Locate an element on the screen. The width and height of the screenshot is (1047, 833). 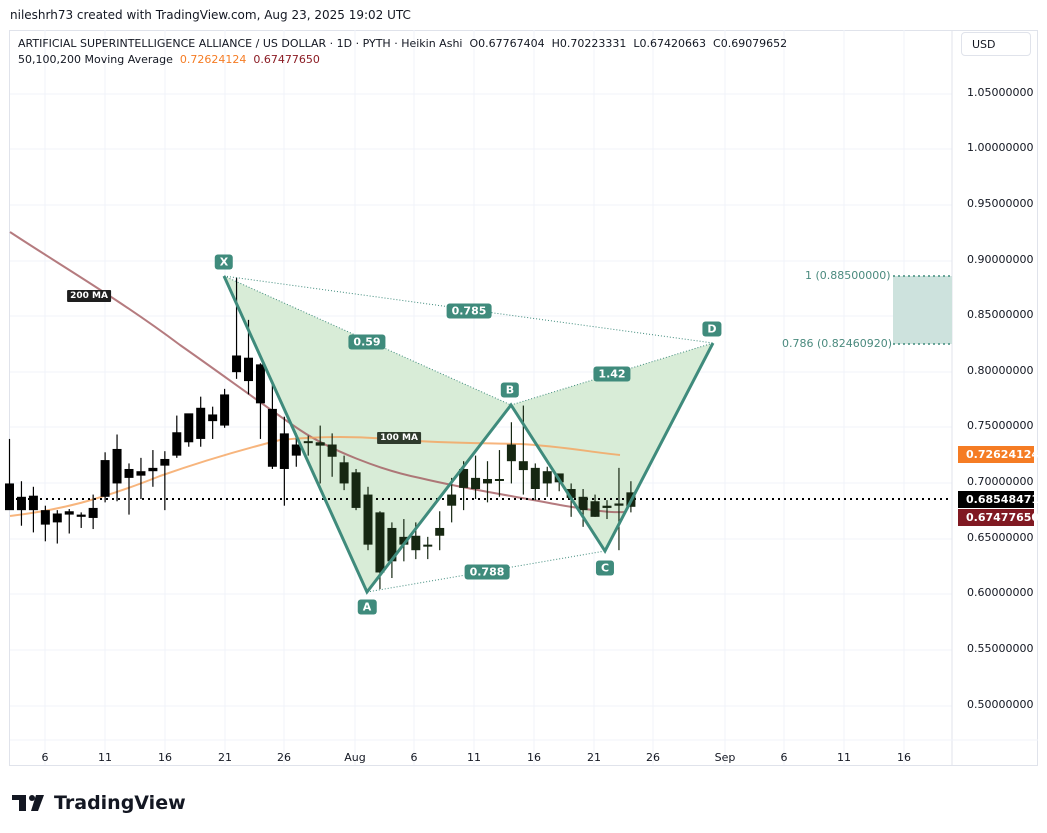
price-tick: 0.55000000 is located at coordinates (1000, 648).